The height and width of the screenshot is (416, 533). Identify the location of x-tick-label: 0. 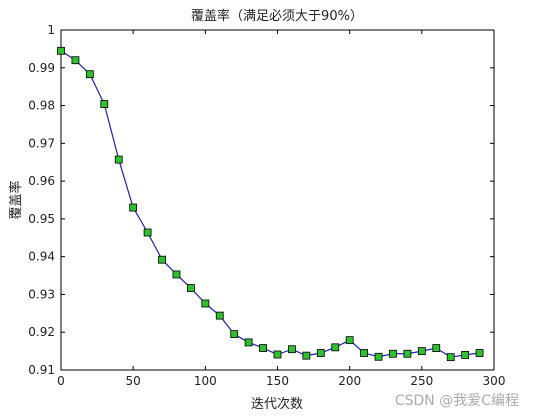
(61, 381).